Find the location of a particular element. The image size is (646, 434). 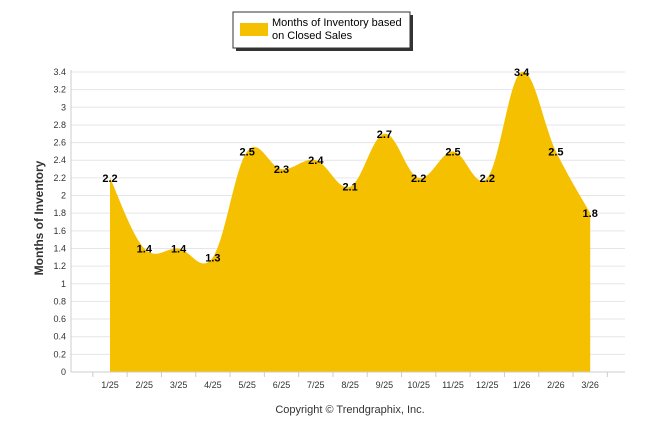

y-tick-label: 1 is located at coordinates (63, 284).